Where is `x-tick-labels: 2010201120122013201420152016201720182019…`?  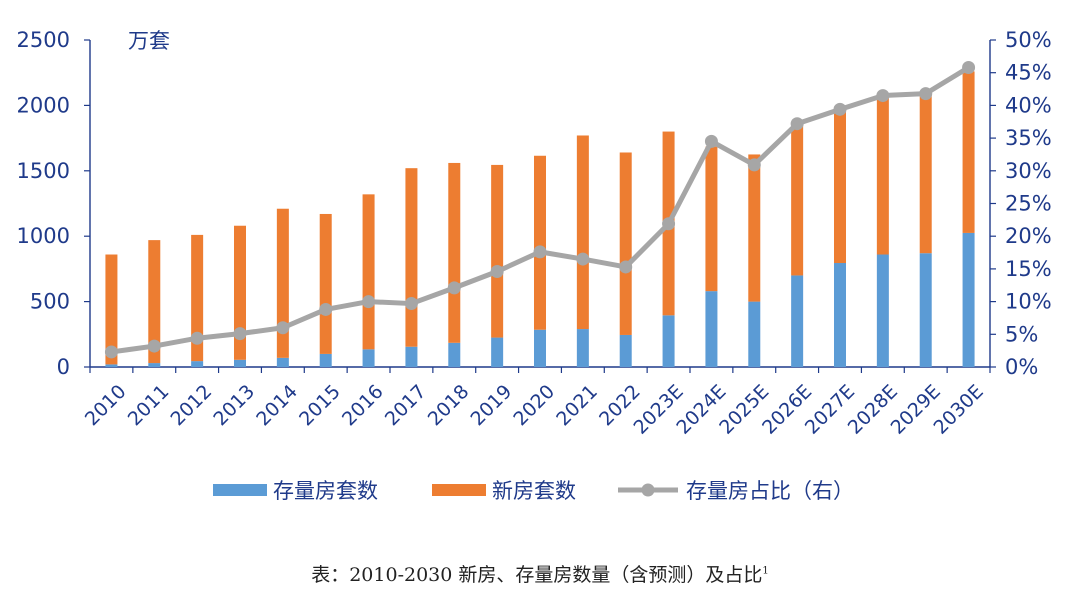
x-tick-labels: 2010201120122013201420152016201720182019… is located at coordinates (534, 410).